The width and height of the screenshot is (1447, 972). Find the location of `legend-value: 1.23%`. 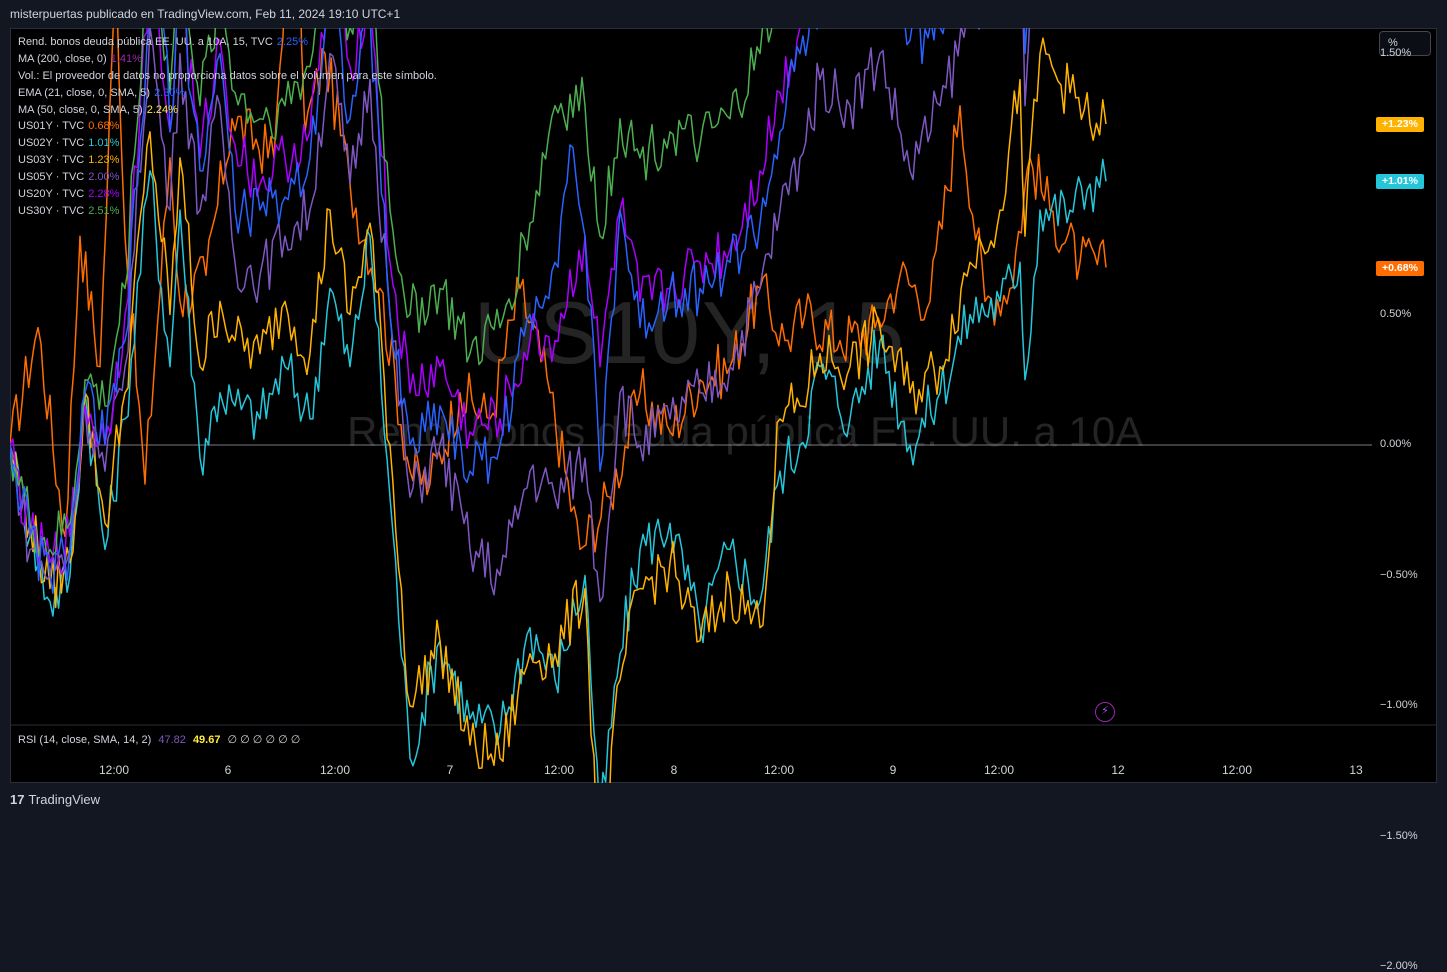

legend-value: 1.23% is located at coordinates (104, 160).